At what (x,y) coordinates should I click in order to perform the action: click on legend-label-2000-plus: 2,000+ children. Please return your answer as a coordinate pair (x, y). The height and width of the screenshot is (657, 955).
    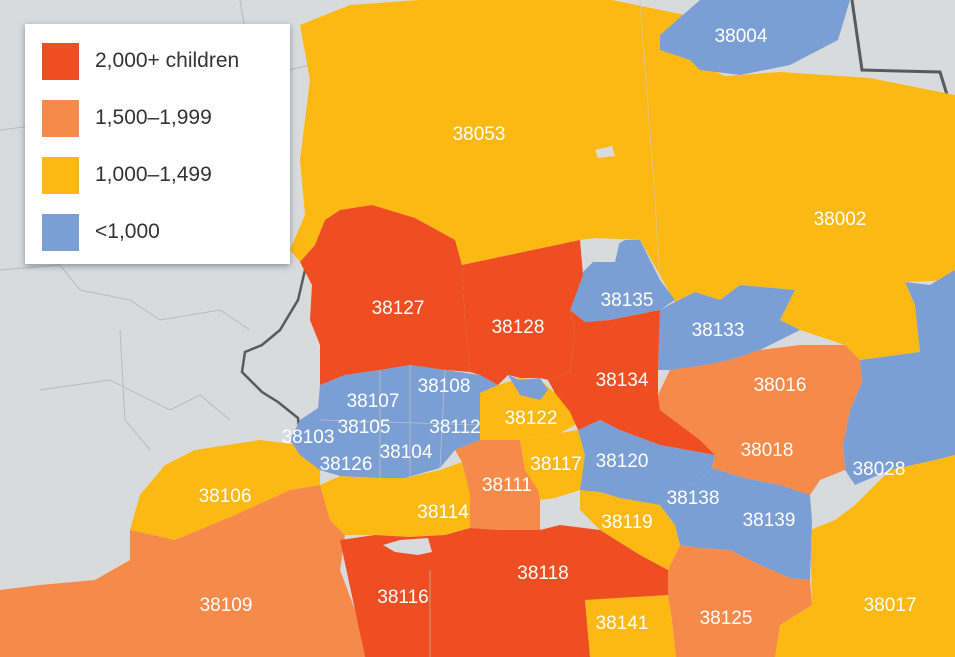
    Looking at the image, I should click on (167, 60).